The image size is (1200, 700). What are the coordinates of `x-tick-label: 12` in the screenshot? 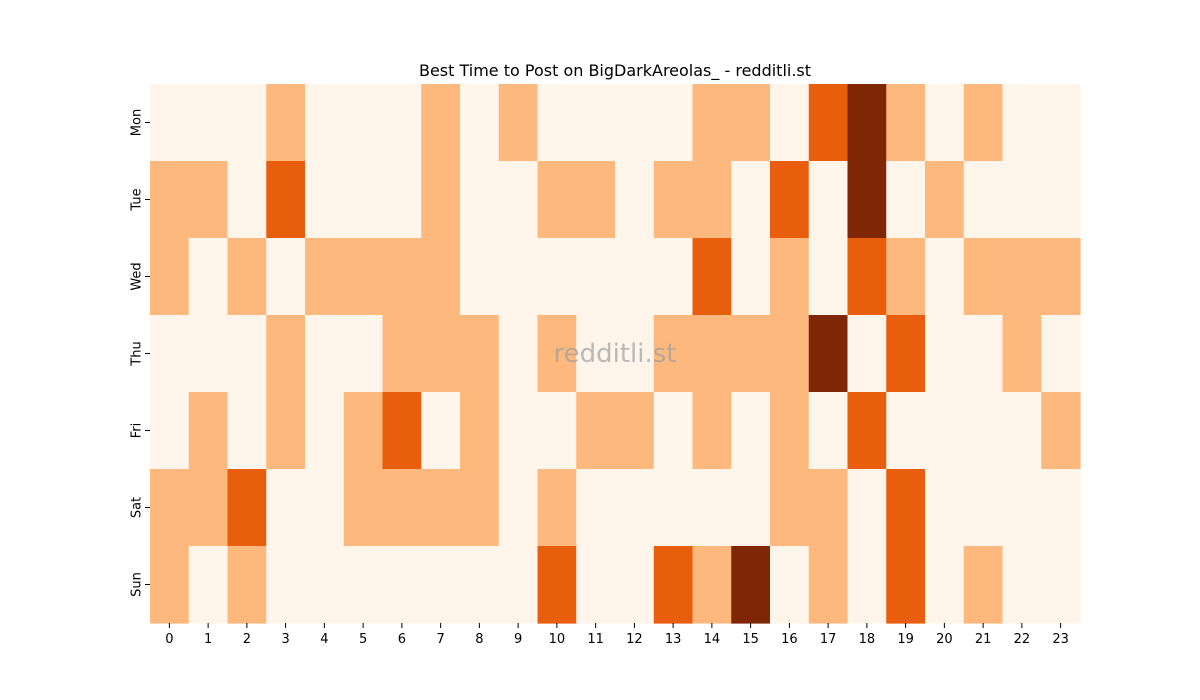 It's located at (634, 639).